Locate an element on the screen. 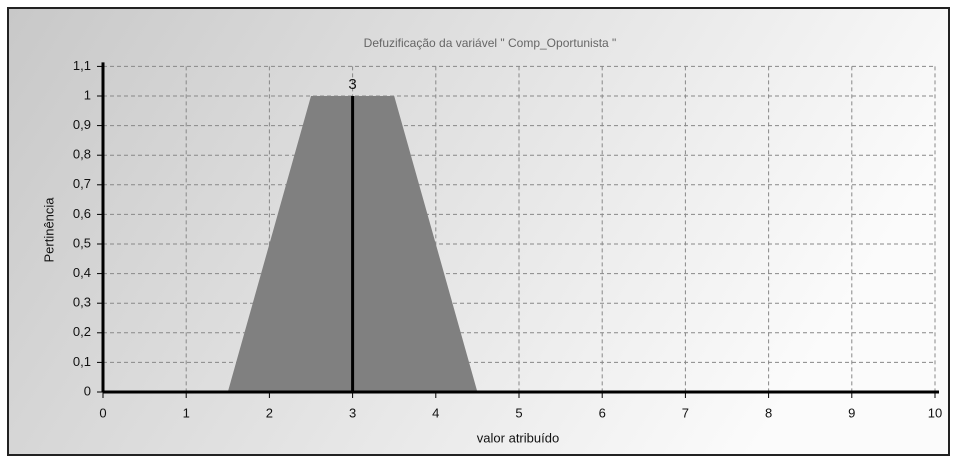 The width and height of the screenshot is (958, 464). y-tick-label: 0,5 is located at coordinates (82, 242).